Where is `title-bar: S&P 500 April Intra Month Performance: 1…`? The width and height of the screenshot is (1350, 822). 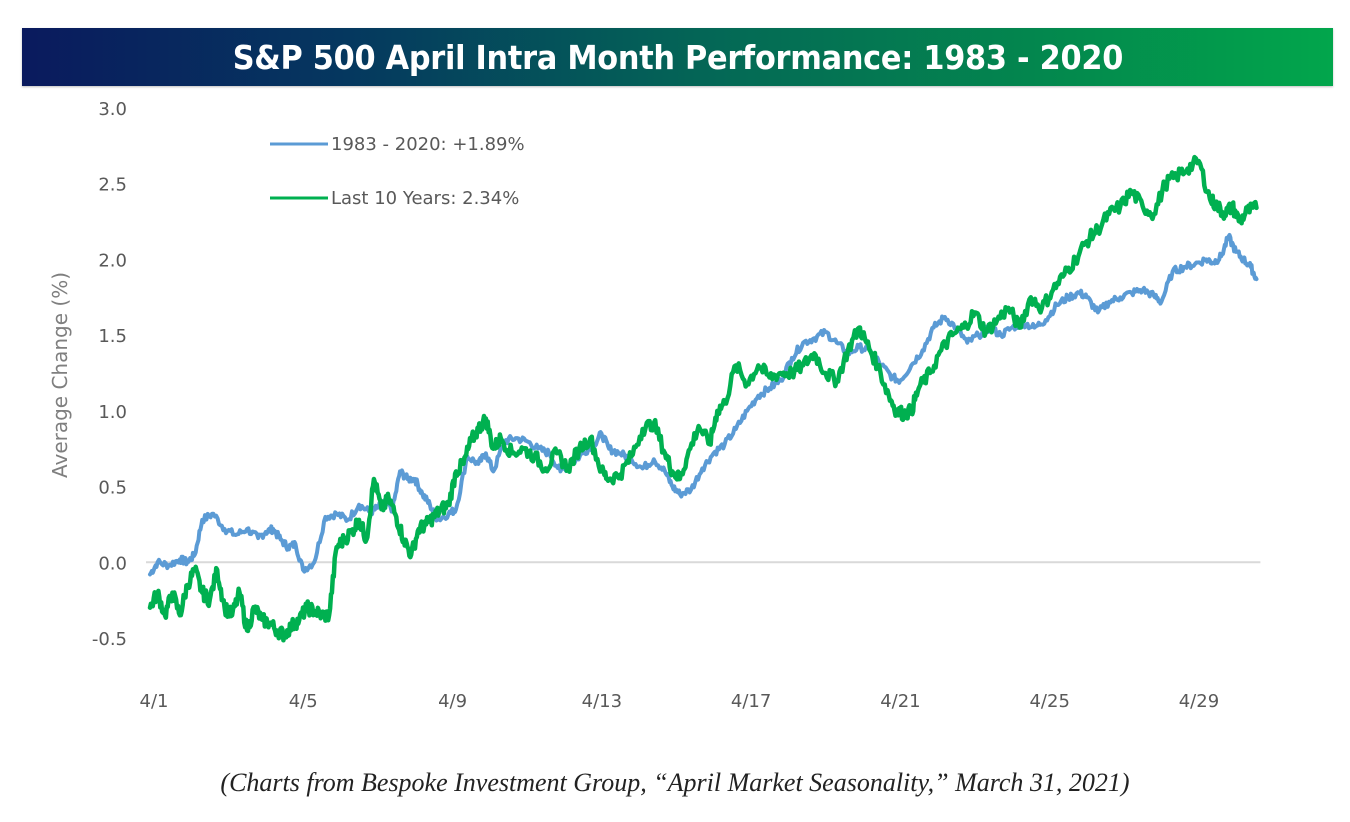
title-bar: S&P 500 April Intra Month Performance: 1… is located at coordinates (677, 57).